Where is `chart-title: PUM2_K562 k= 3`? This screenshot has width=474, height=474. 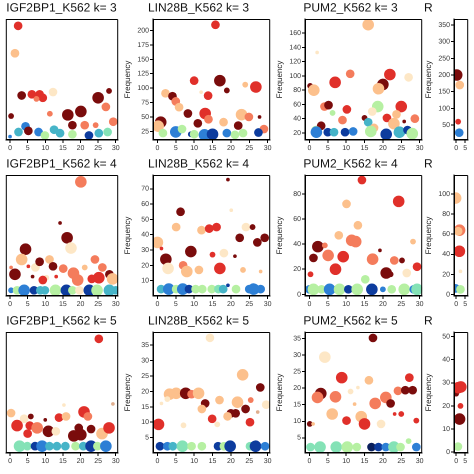
chart-title: PUM2_K562 k= 3 is located at coordinates (350, 7).